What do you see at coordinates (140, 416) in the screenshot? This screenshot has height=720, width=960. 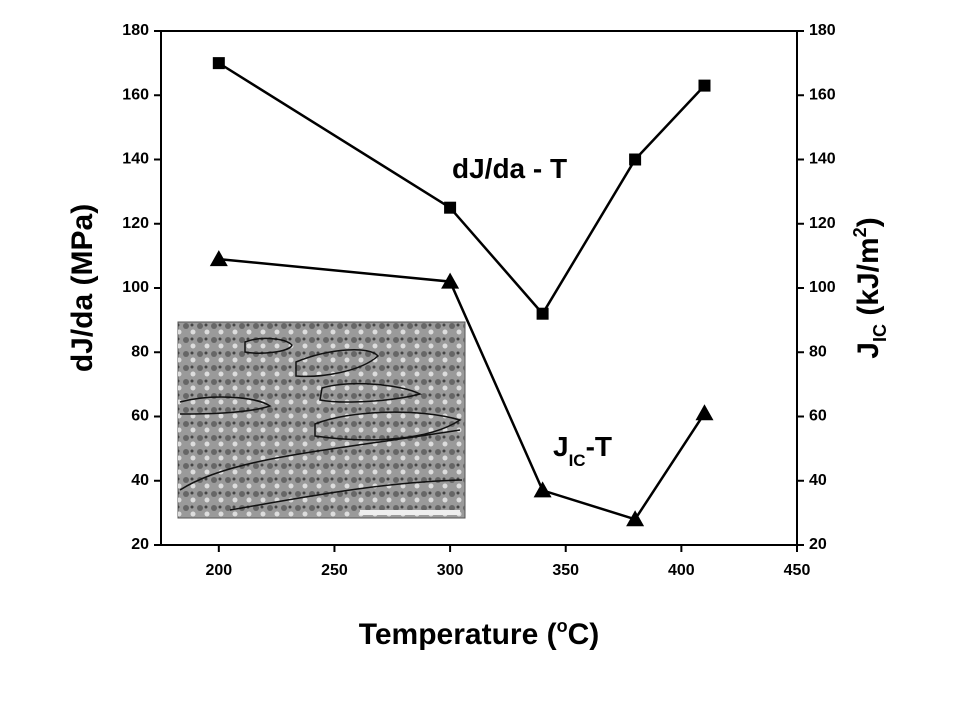 I see `y-tick-label: 60` at bounding box center [140, 416].